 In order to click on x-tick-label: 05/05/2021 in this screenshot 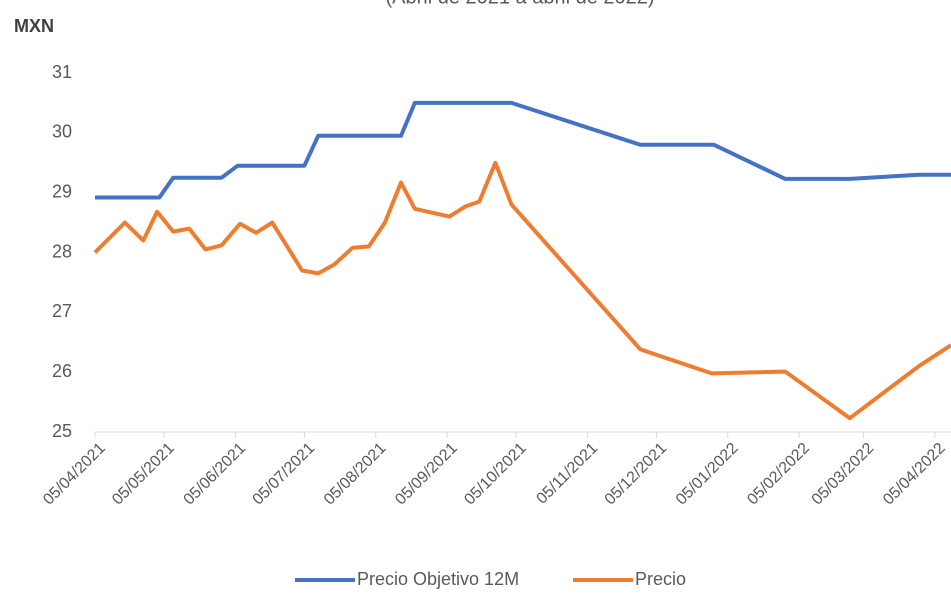, I will do `click(143, 474)`.